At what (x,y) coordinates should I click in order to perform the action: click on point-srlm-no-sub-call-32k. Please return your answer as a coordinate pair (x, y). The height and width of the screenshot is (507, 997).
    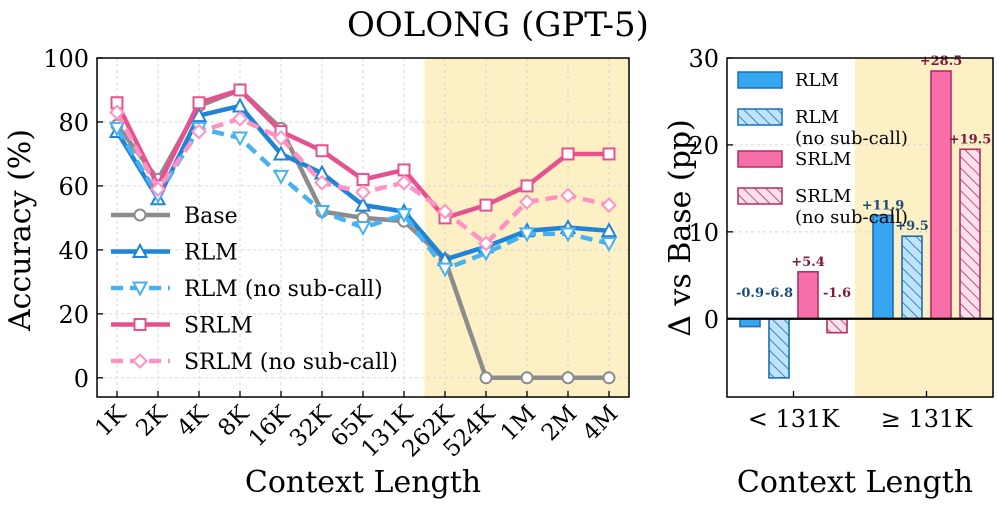
    Looking at the image, I should click on (322, 182).